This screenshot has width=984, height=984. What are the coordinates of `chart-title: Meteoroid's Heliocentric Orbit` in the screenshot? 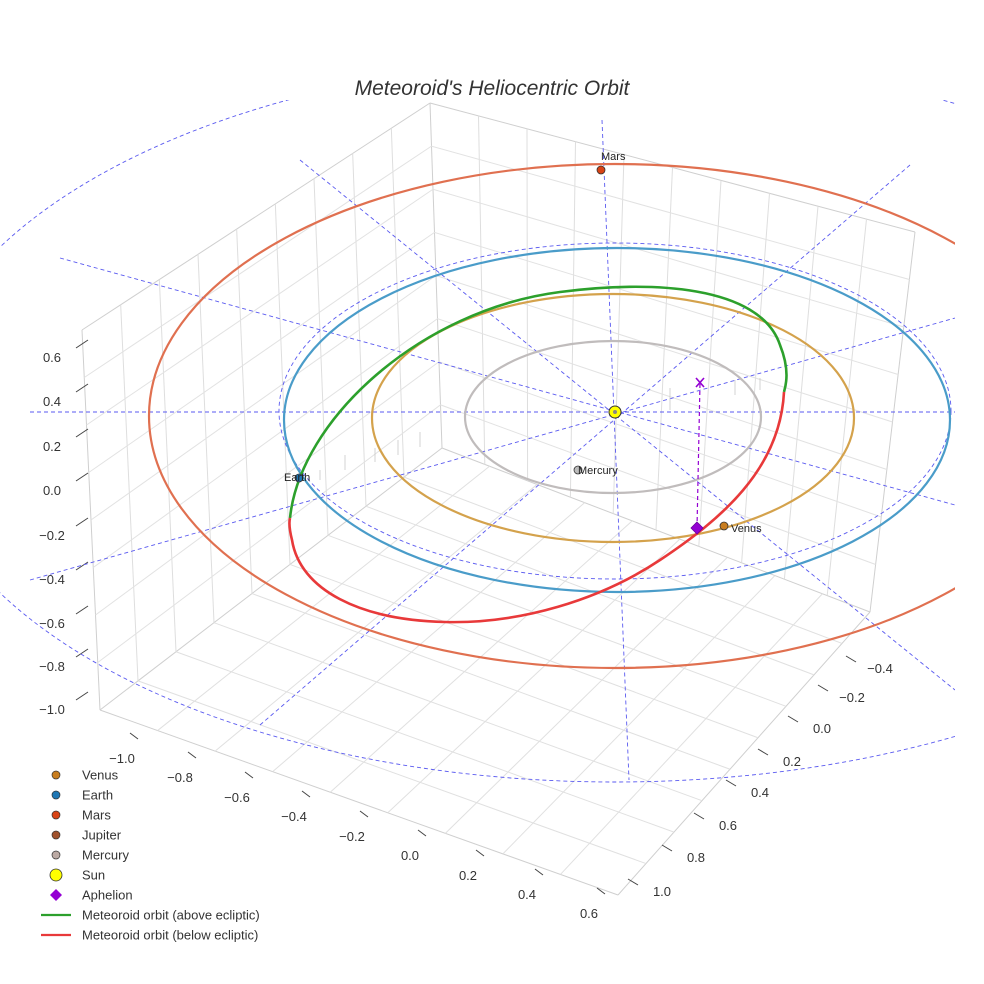 It's located at (493, 88).